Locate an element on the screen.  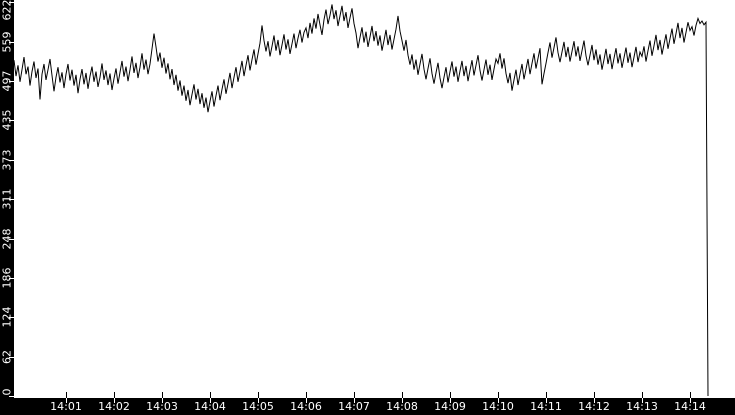
y-axis-label: 0 is located at coordinates (7, 392).